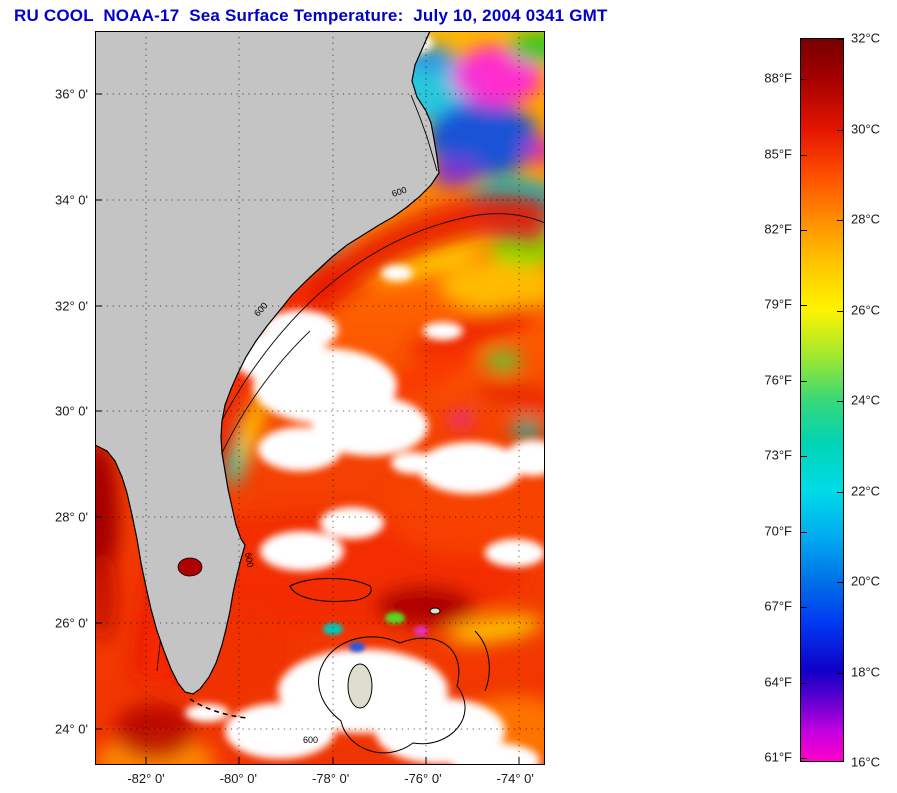  I want to click on colorbar-celsius-label: 24°C, so click(866, 400).